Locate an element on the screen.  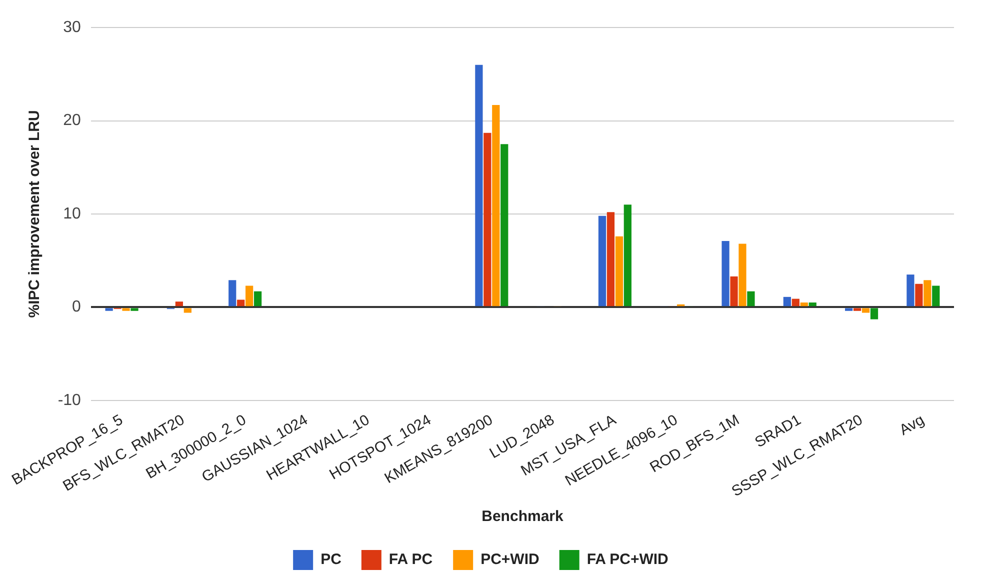
legend-label: FA PC+WID is located at coordinates (627, 559).